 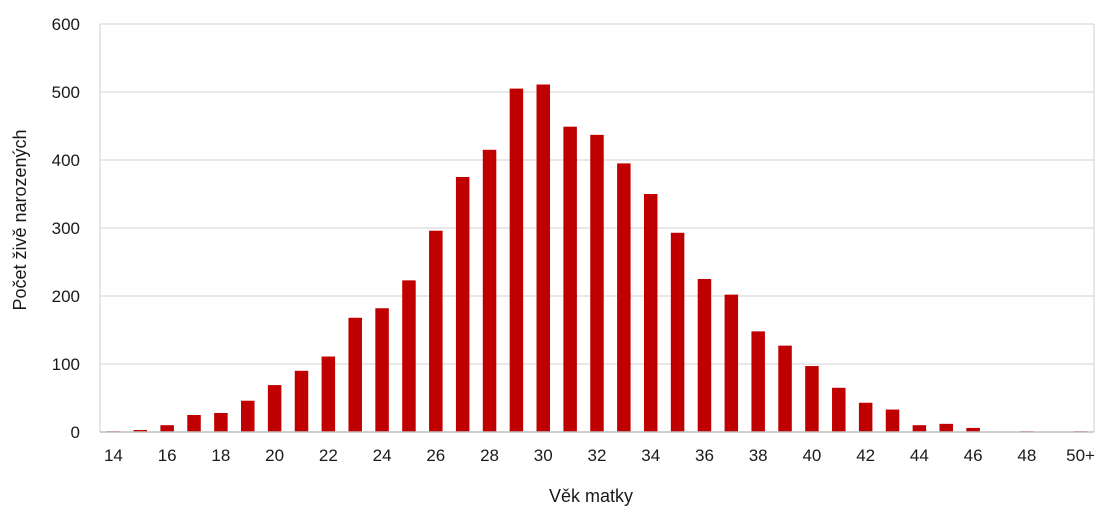 I want to click on x-tick-label: 26, so click(x=435, y=455).